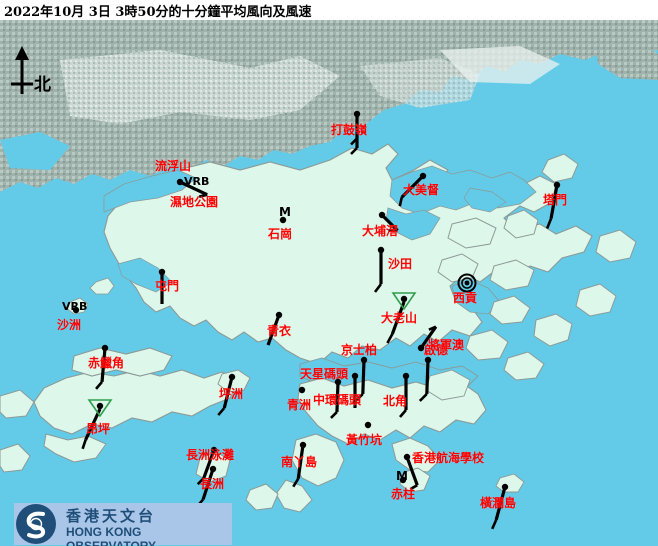  I want to click on station-label-lamma-island: 南丫島, so click(299, 462).